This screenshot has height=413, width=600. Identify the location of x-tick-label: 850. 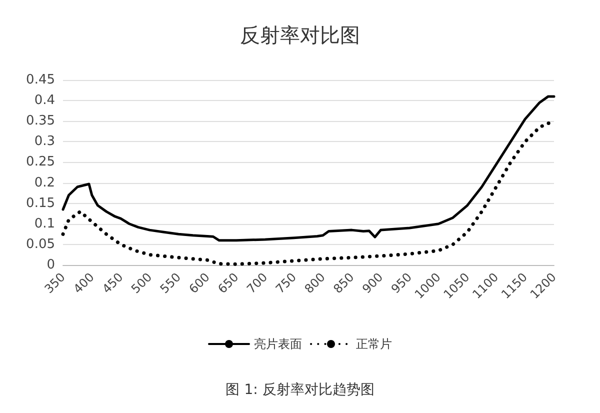
(343, 283).